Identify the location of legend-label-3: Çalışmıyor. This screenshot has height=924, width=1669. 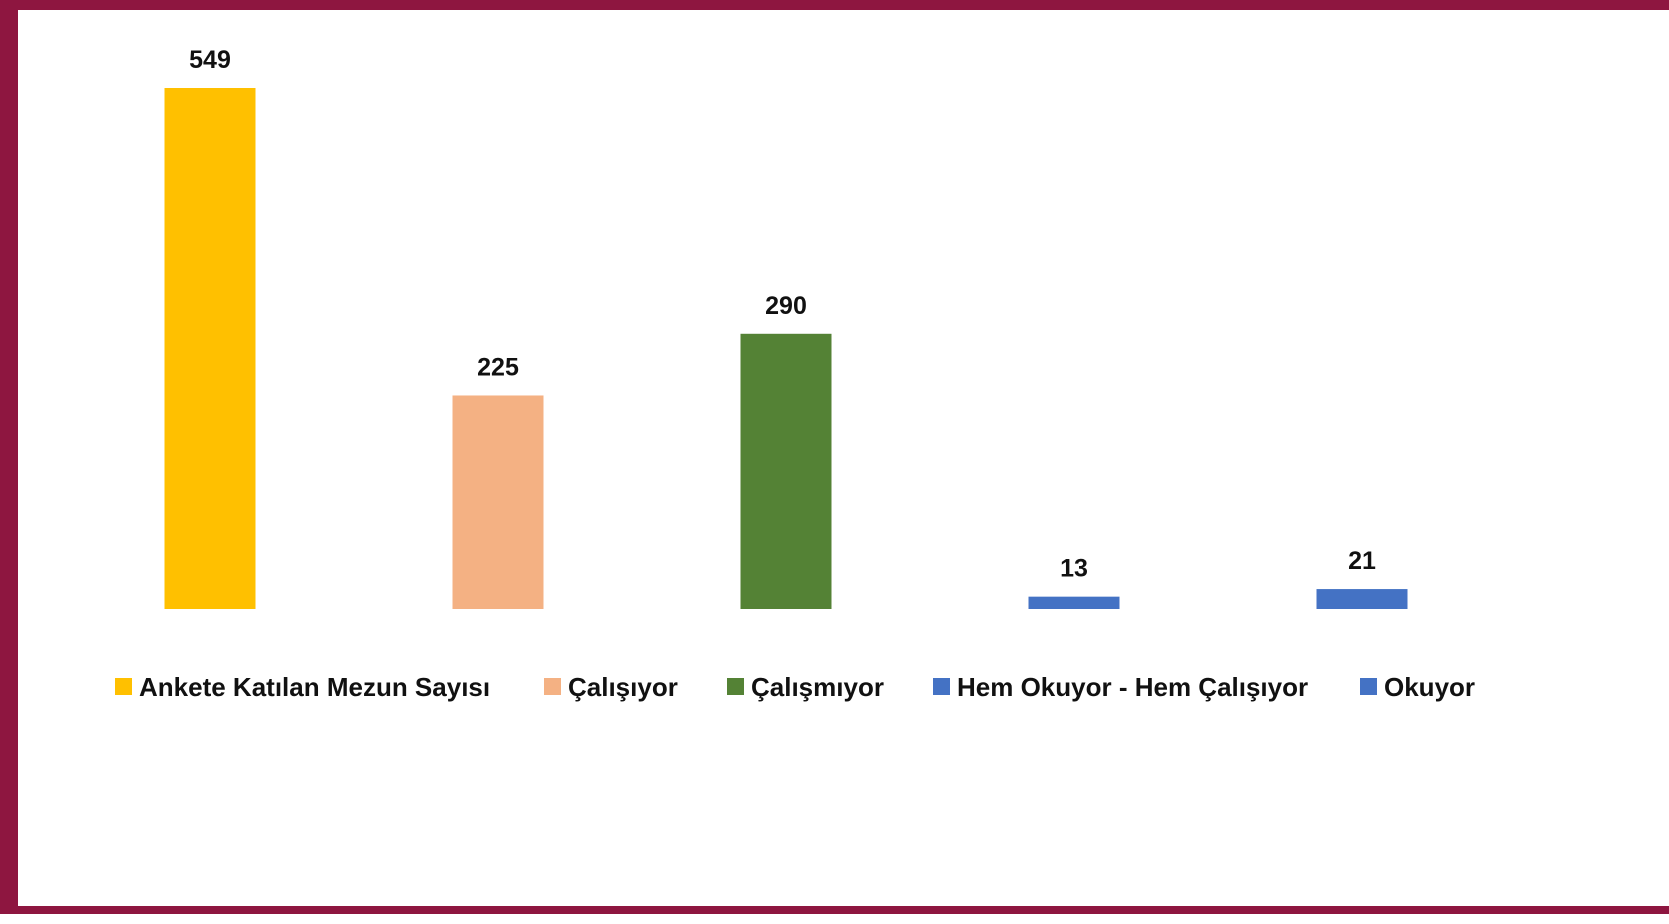
(817, 687).